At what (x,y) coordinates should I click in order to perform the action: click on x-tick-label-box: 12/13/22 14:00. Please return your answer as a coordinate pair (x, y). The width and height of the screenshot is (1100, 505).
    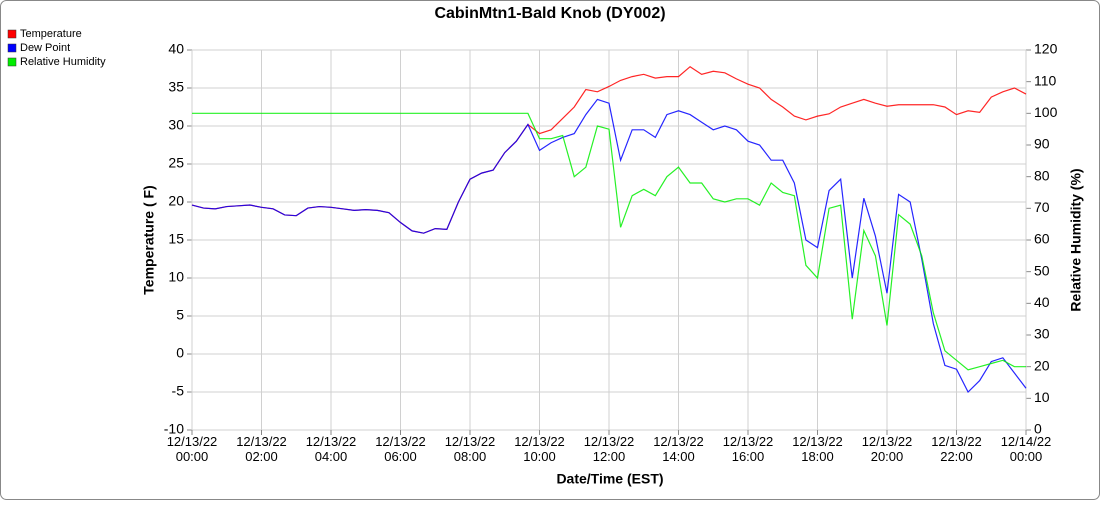
    Looking at the image, I should click on (678, 449).